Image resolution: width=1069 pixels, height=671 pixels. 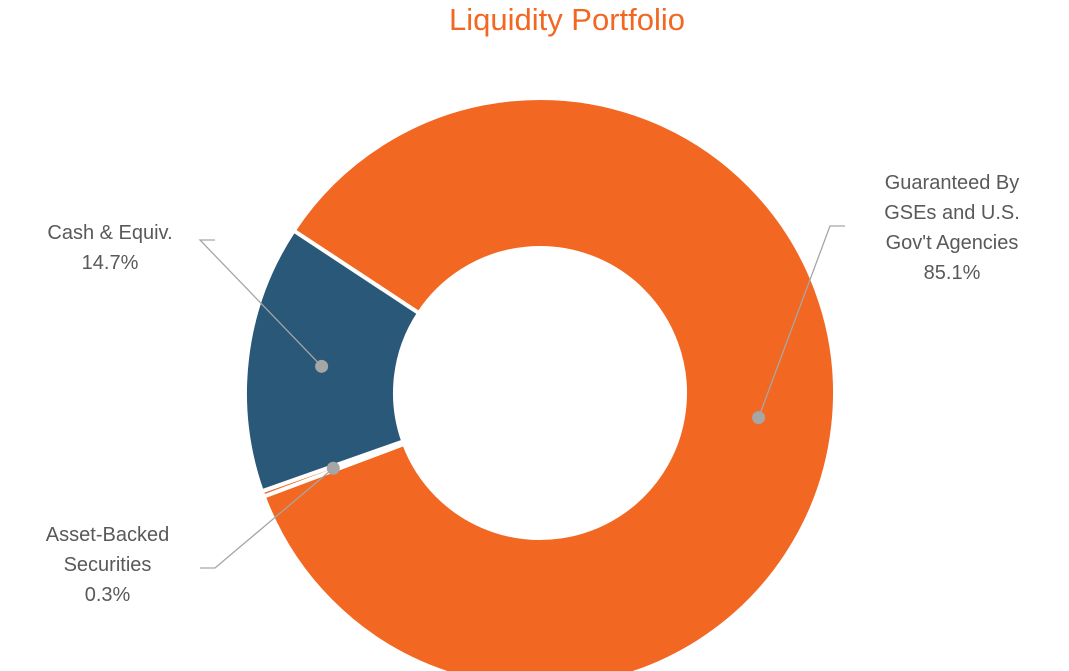 What do you see at coordinates (107, 595) in the screenshot?
I see `slice-value: 0.3%` at bounding box center [107, 595].